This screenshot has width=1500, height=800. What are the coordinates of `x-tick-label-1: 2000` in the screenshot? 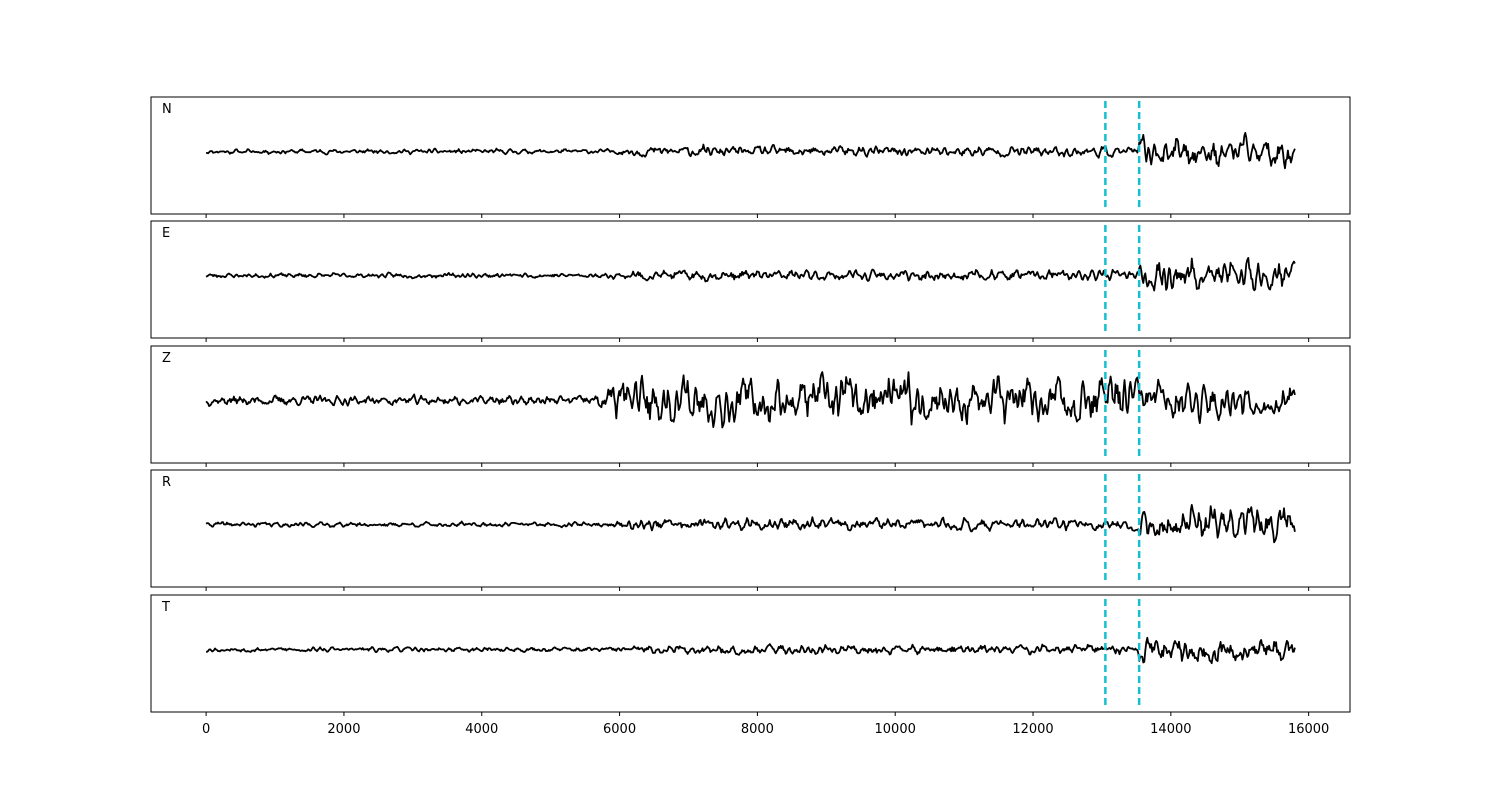 It's located at (343, 729).